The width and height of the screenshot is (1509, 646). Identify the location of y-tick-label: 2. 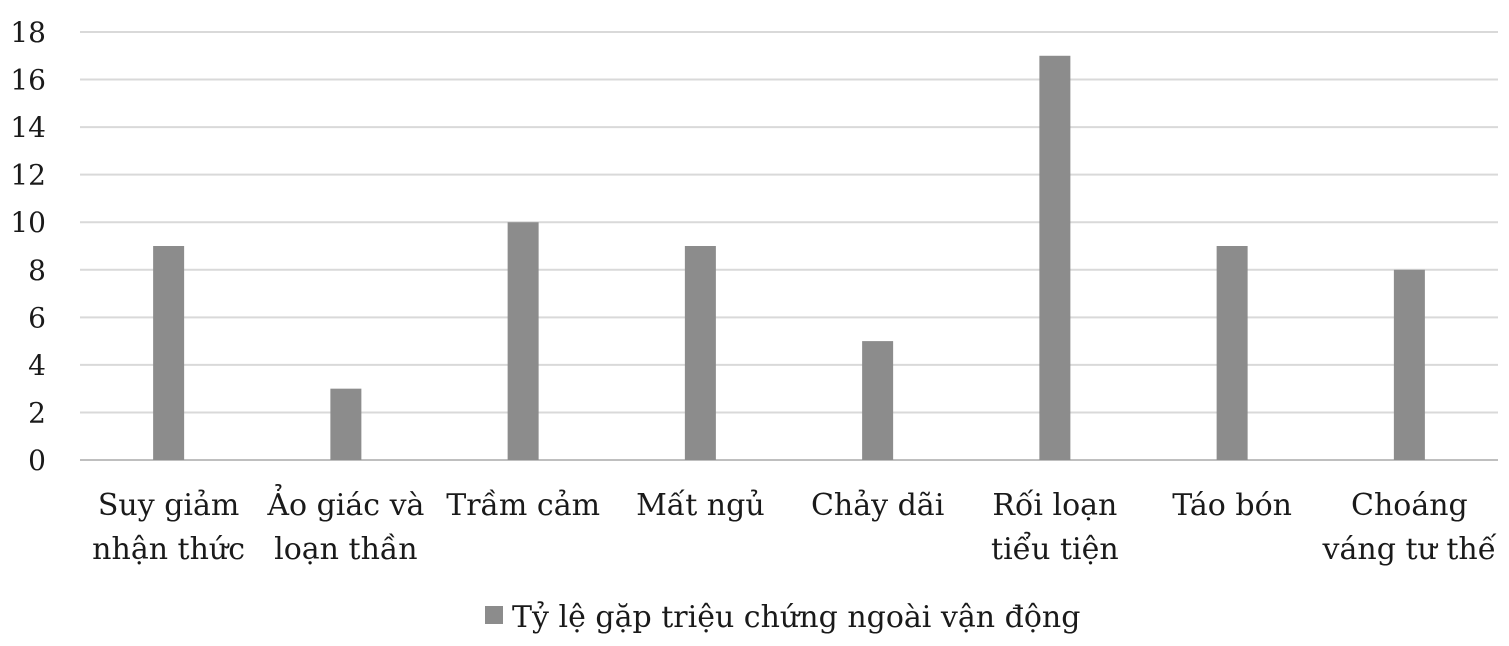
(37, 412).